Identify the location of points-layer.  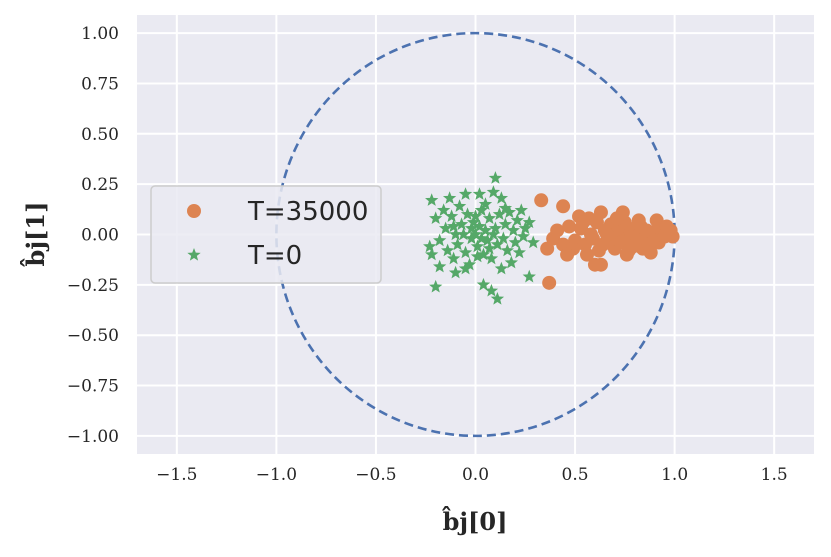
(551, 238).